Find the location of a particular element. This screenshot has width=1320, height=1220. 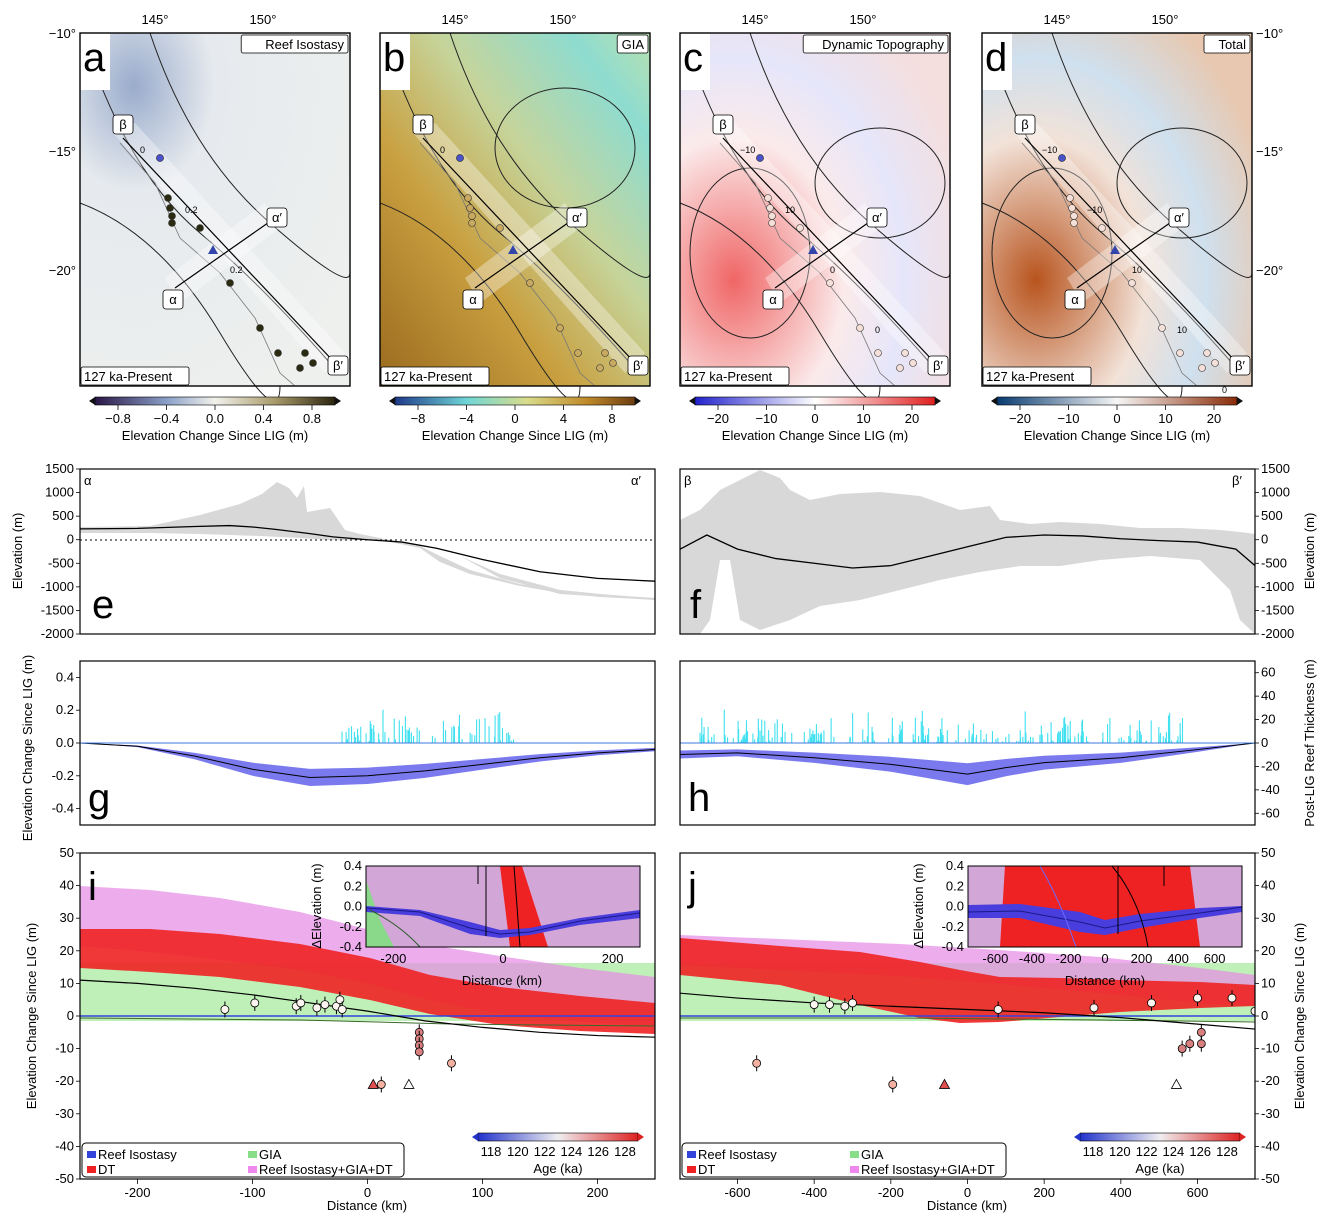

map-c-letter-box is located at coordinates (695, 61).